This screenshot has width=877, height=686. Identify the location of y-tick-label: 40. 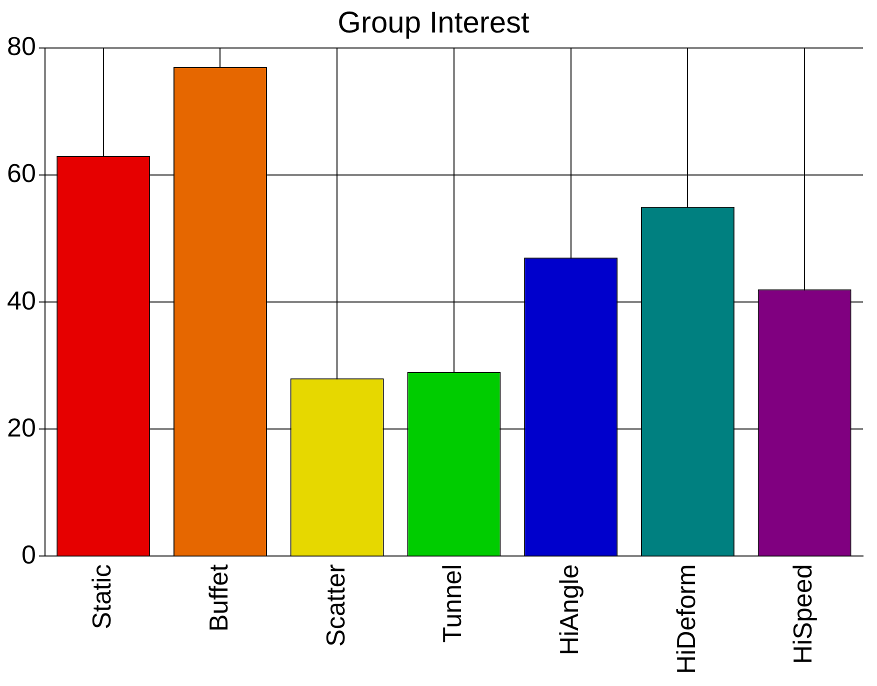
(21, 300).